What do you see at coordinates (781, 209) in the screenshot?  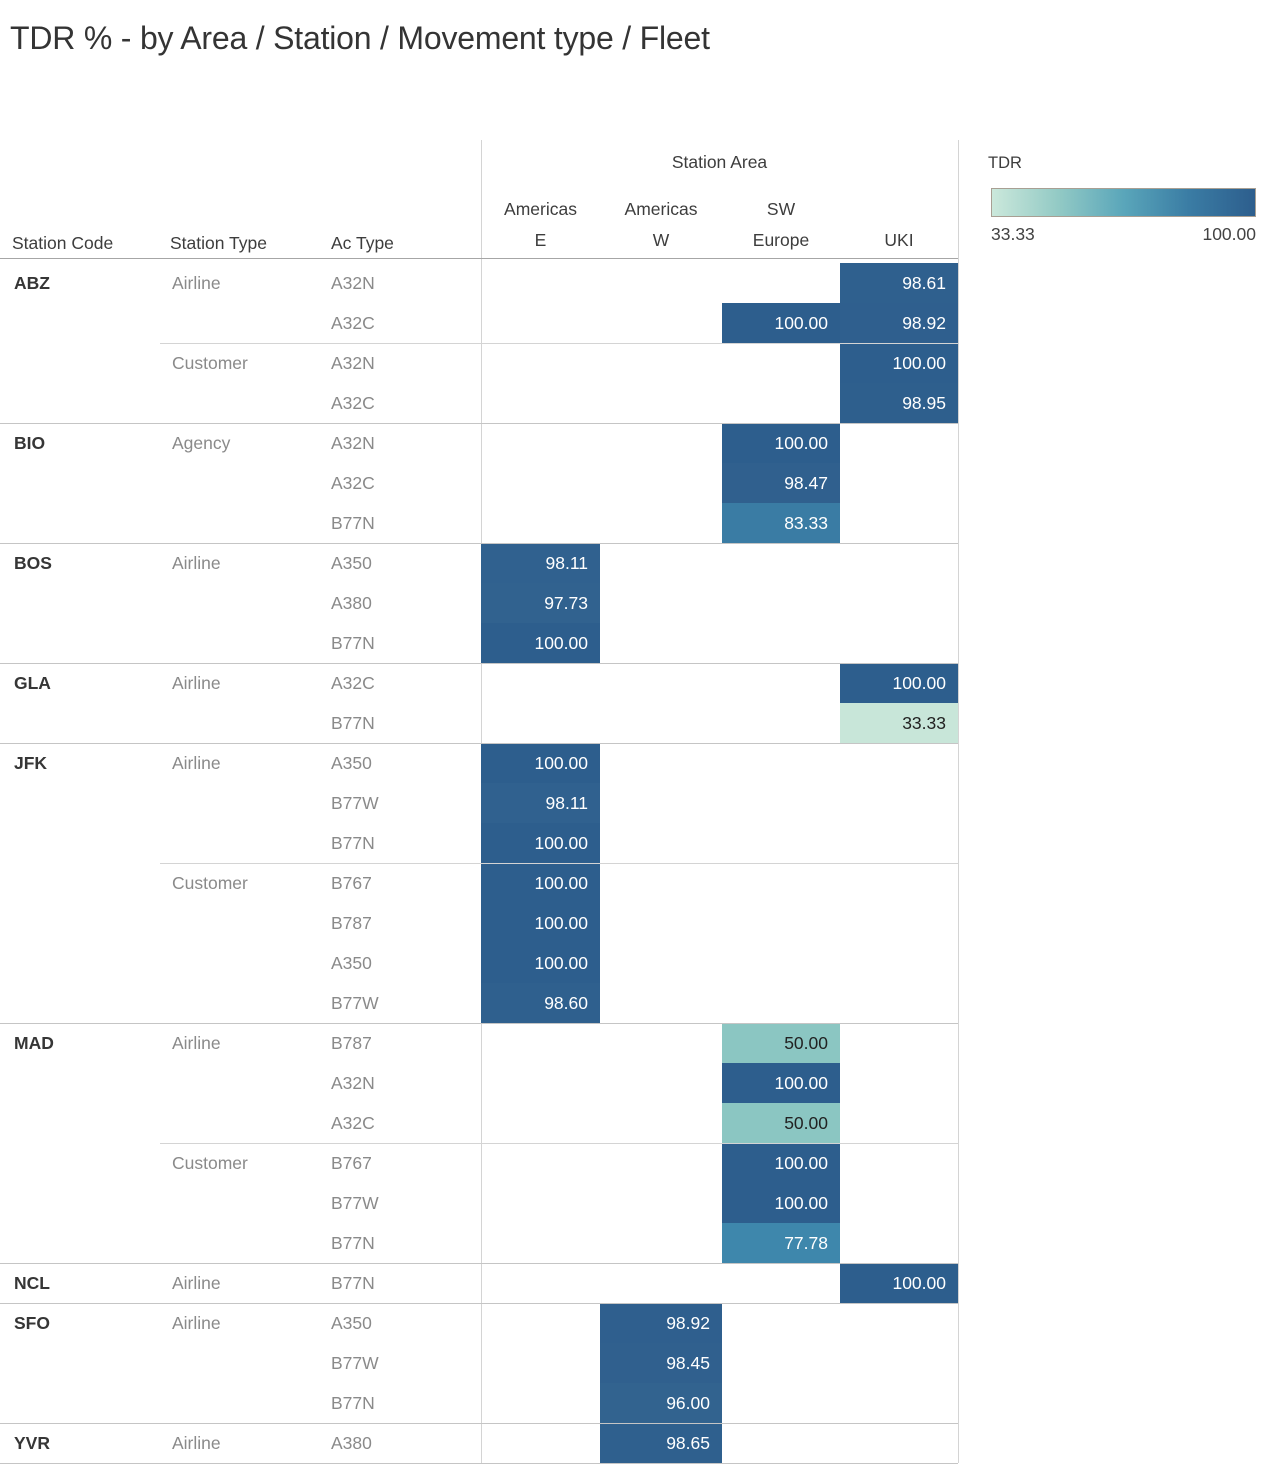 I see `col-header-line: SW` at bounding box center [781, 209].